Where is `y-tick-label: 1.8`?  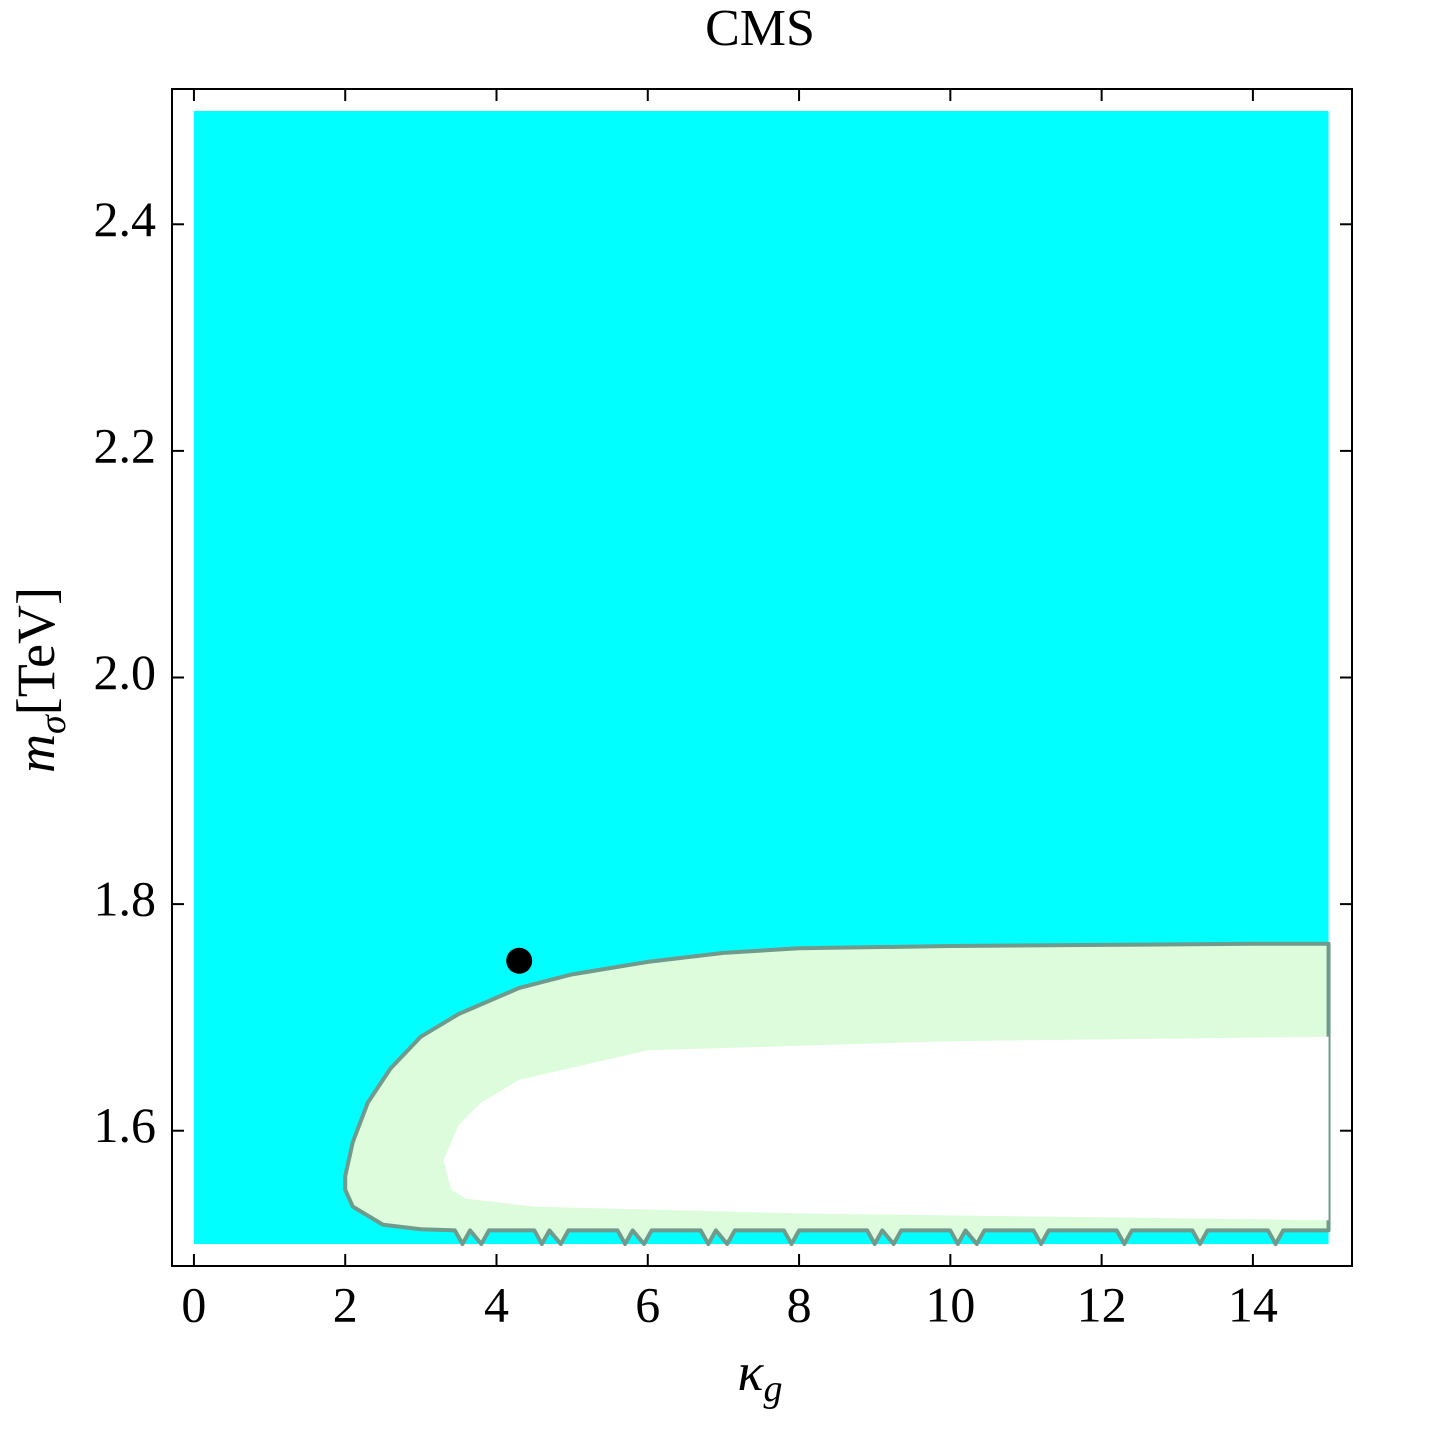 y-tick-label: 1.8 is located at coordinates (125, 899).